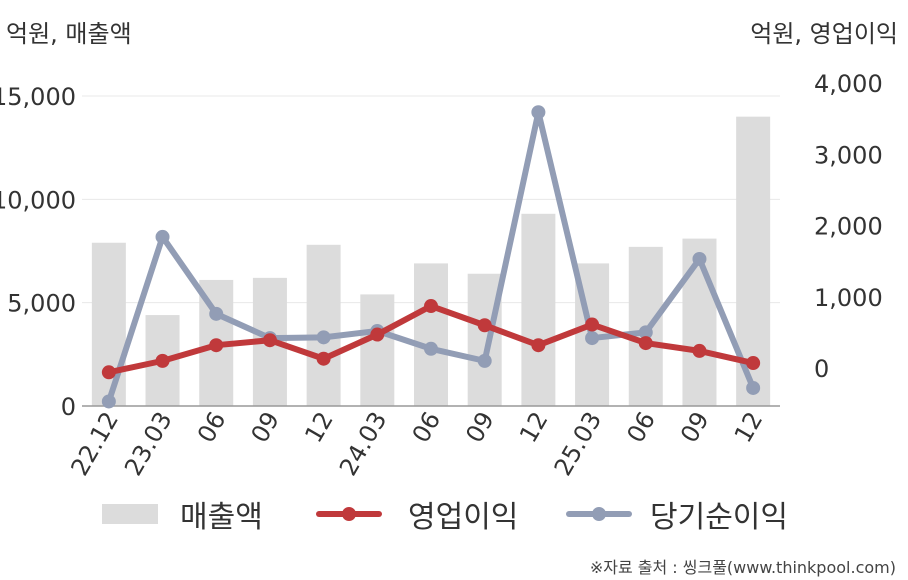  What do you see at coordinates (130, 514) in the screenshot?
I see `legend-swatch-sales` at bounding box center [130, 514].